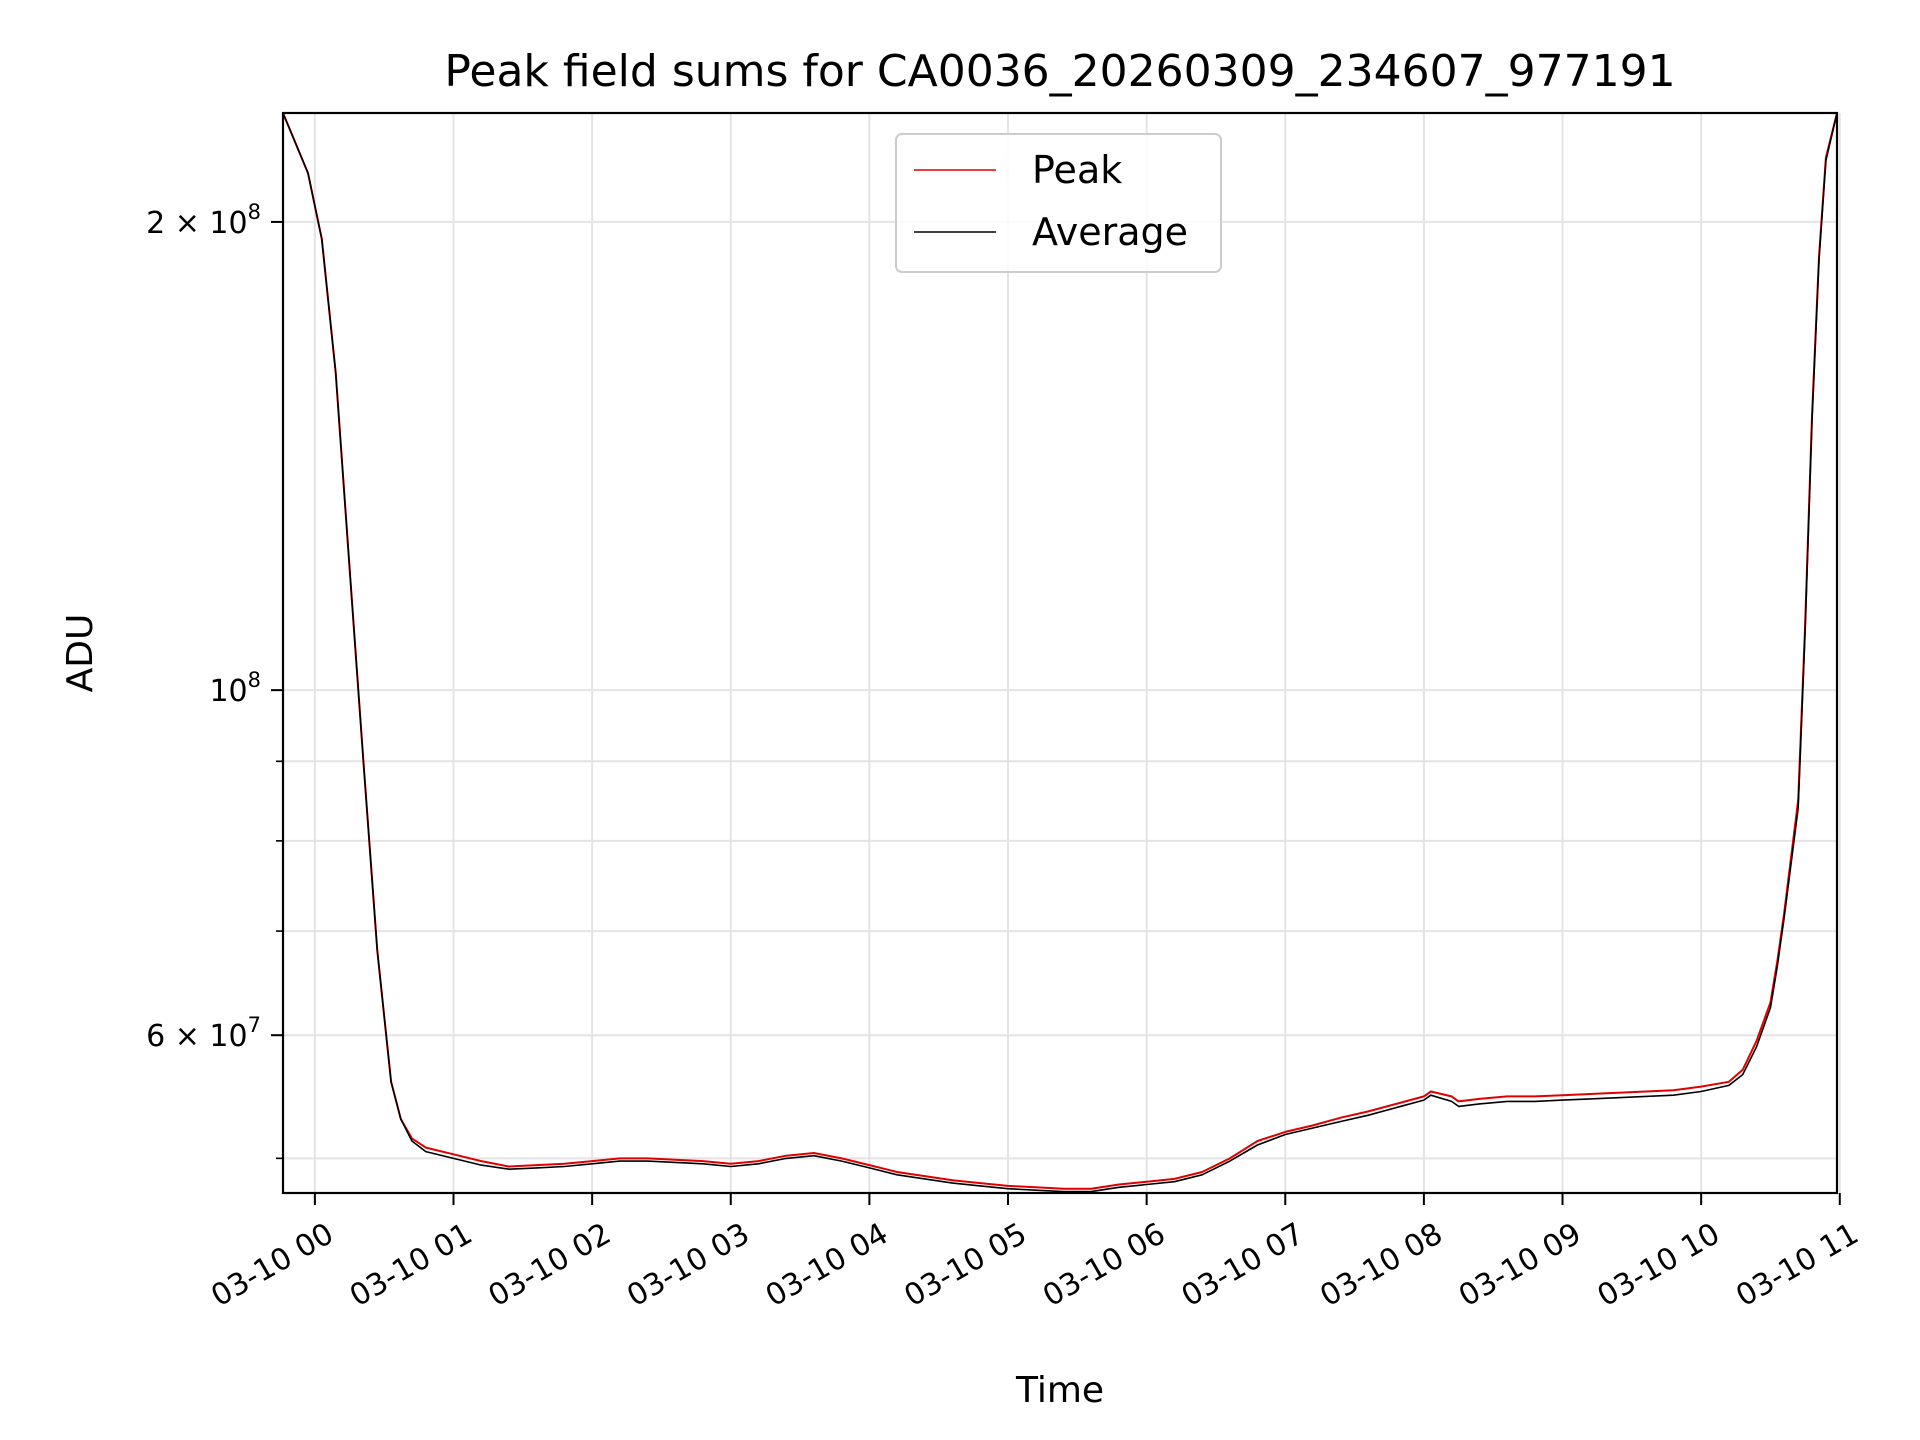 This screenshot has height=1440, width=1920. What do you see at coordinates (1110, 232) in the screenshot?
I see `legend-label-average: Average` at bounding box center [1110, 232].